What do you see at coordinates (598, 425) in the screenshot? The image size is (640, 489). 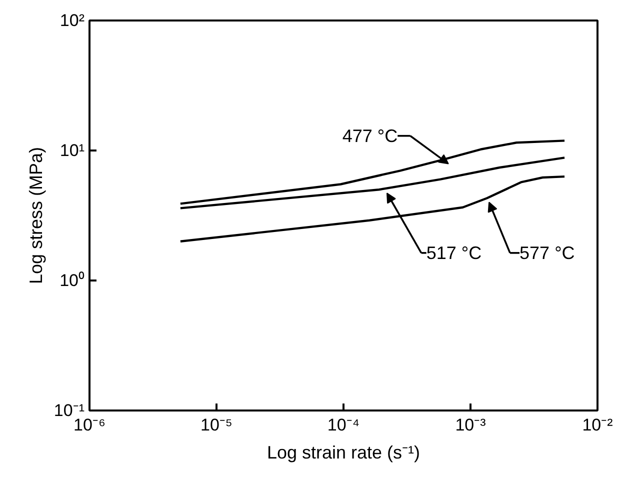 I see `x-tick-label: 10⁻²` at bounding box center [598, 425].